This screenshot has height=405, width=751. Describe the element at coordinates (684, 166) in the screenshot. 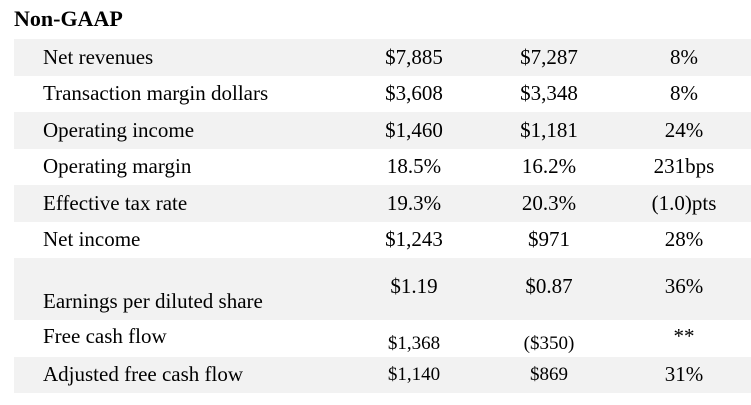

I see `change-value: 231bps` at that location.